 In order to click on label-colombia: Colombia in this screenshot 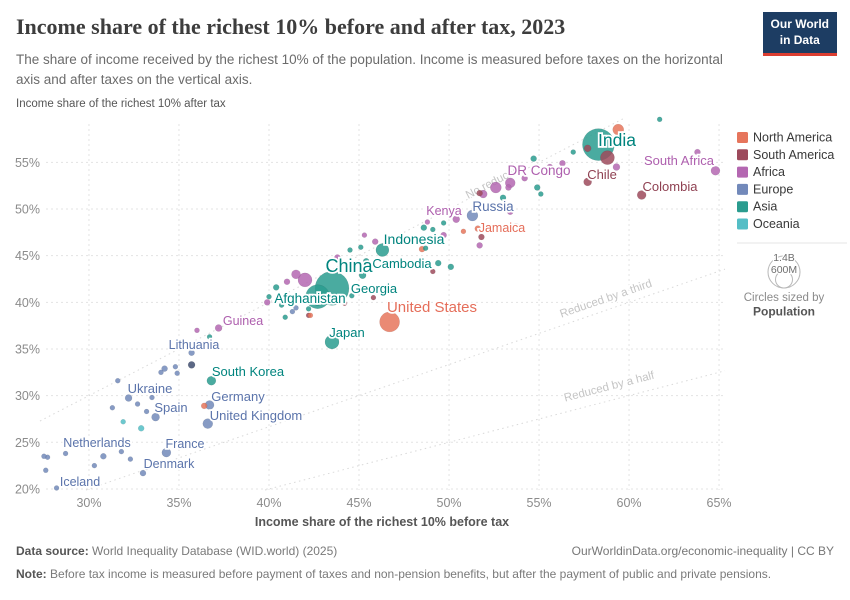, I will do `click(670, 186)`.